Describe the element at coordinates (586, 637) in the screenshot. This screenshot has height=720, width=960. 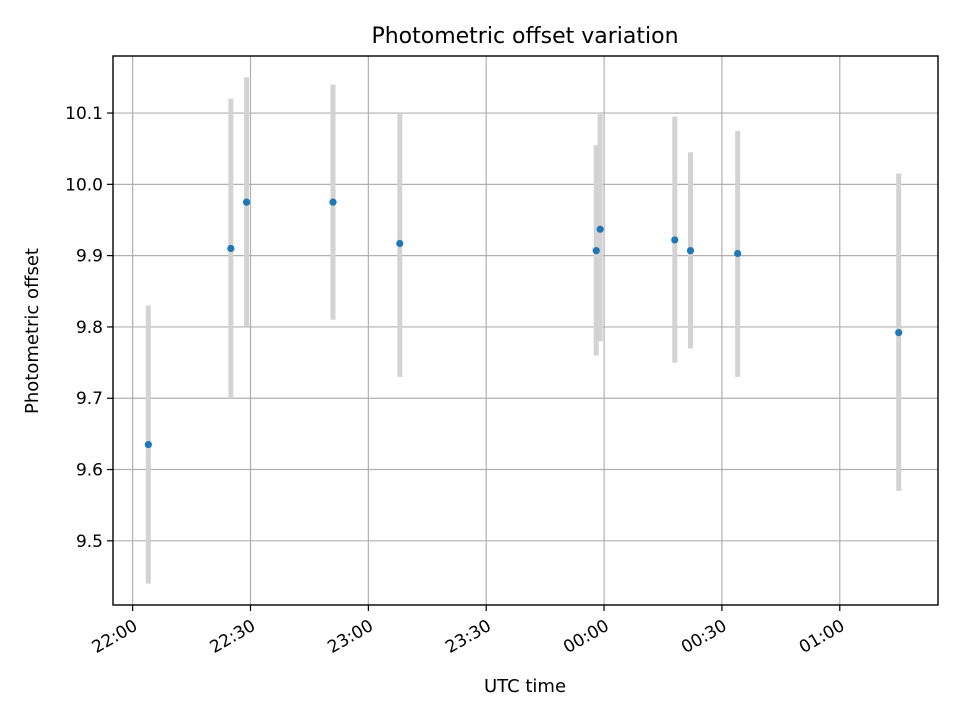
I see `x-tick-label: 00:00` at that location.